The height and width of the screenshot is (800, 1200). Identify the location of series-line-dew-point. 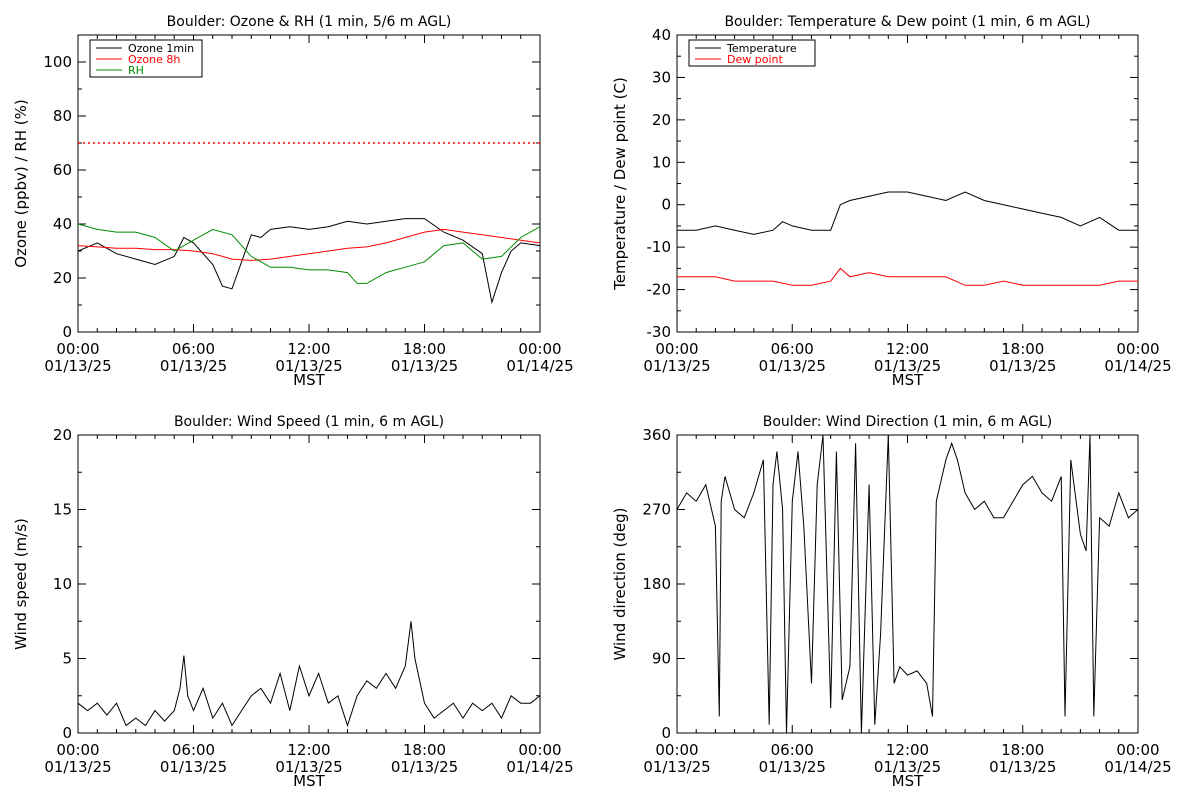
(907, 276).